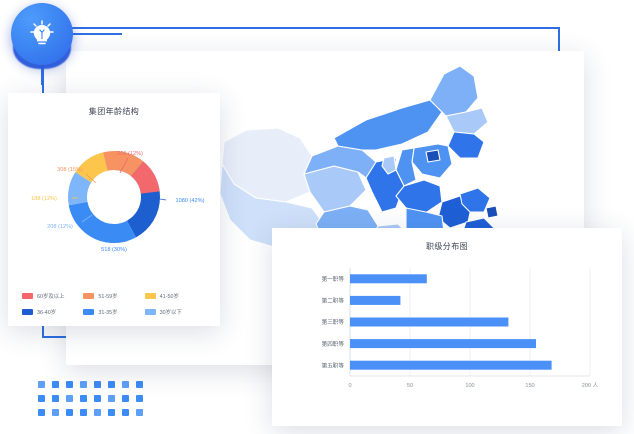 This screenshot has height=434, width=634. Describe the element at coordinates (410, 386) in the screenshot. I see `x-tick-label: 50` at that location.